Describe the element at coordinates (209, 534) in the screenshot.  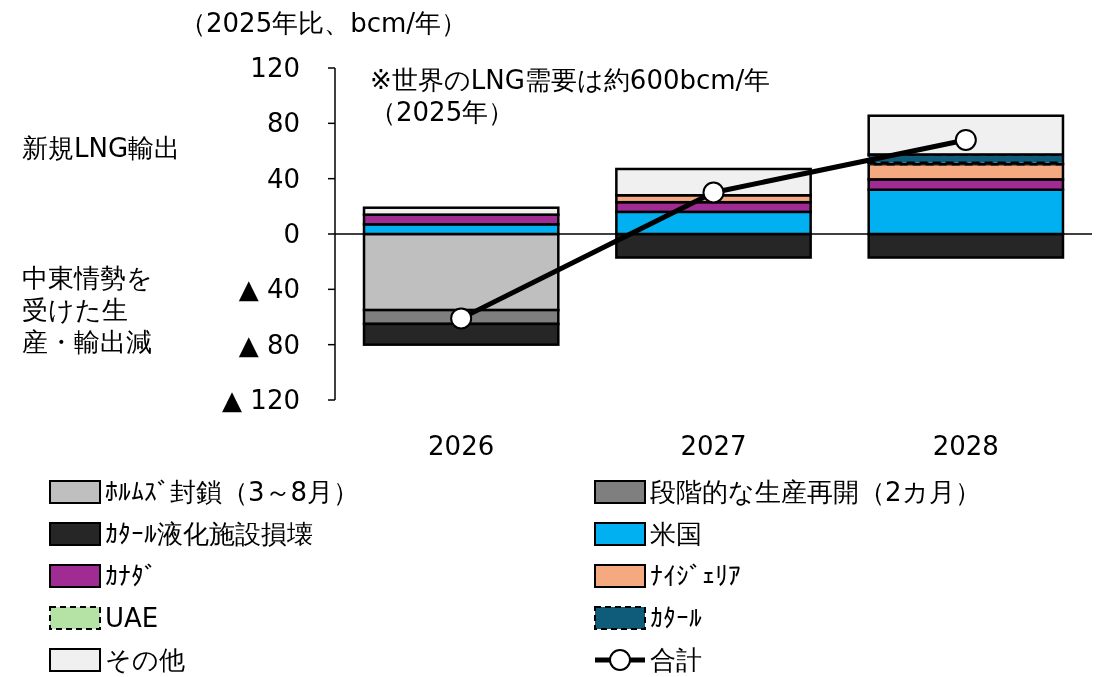
I see `legend-label: ｶﾀｰﾙ液化施設損壊` at that location.